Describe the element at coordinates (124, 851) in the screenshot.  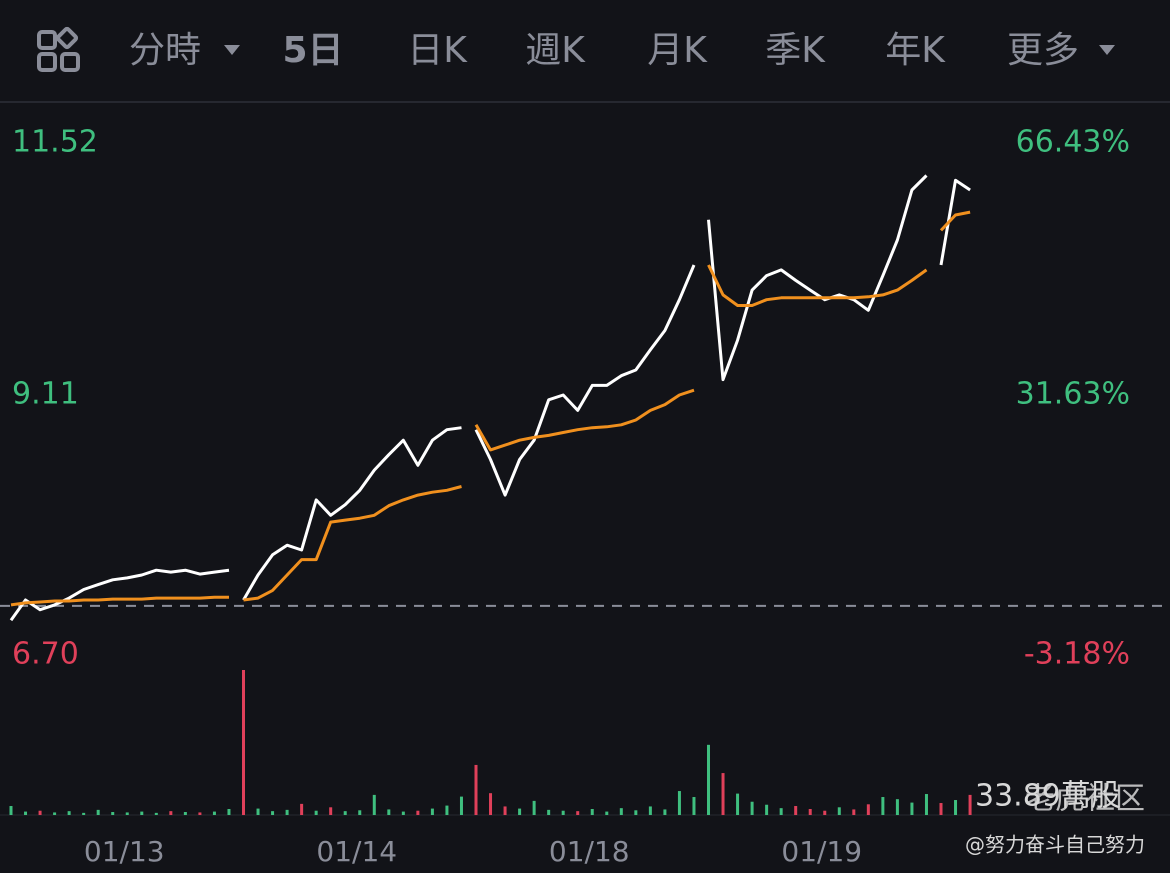
I see `x-tick-label: 01/13` at that location.